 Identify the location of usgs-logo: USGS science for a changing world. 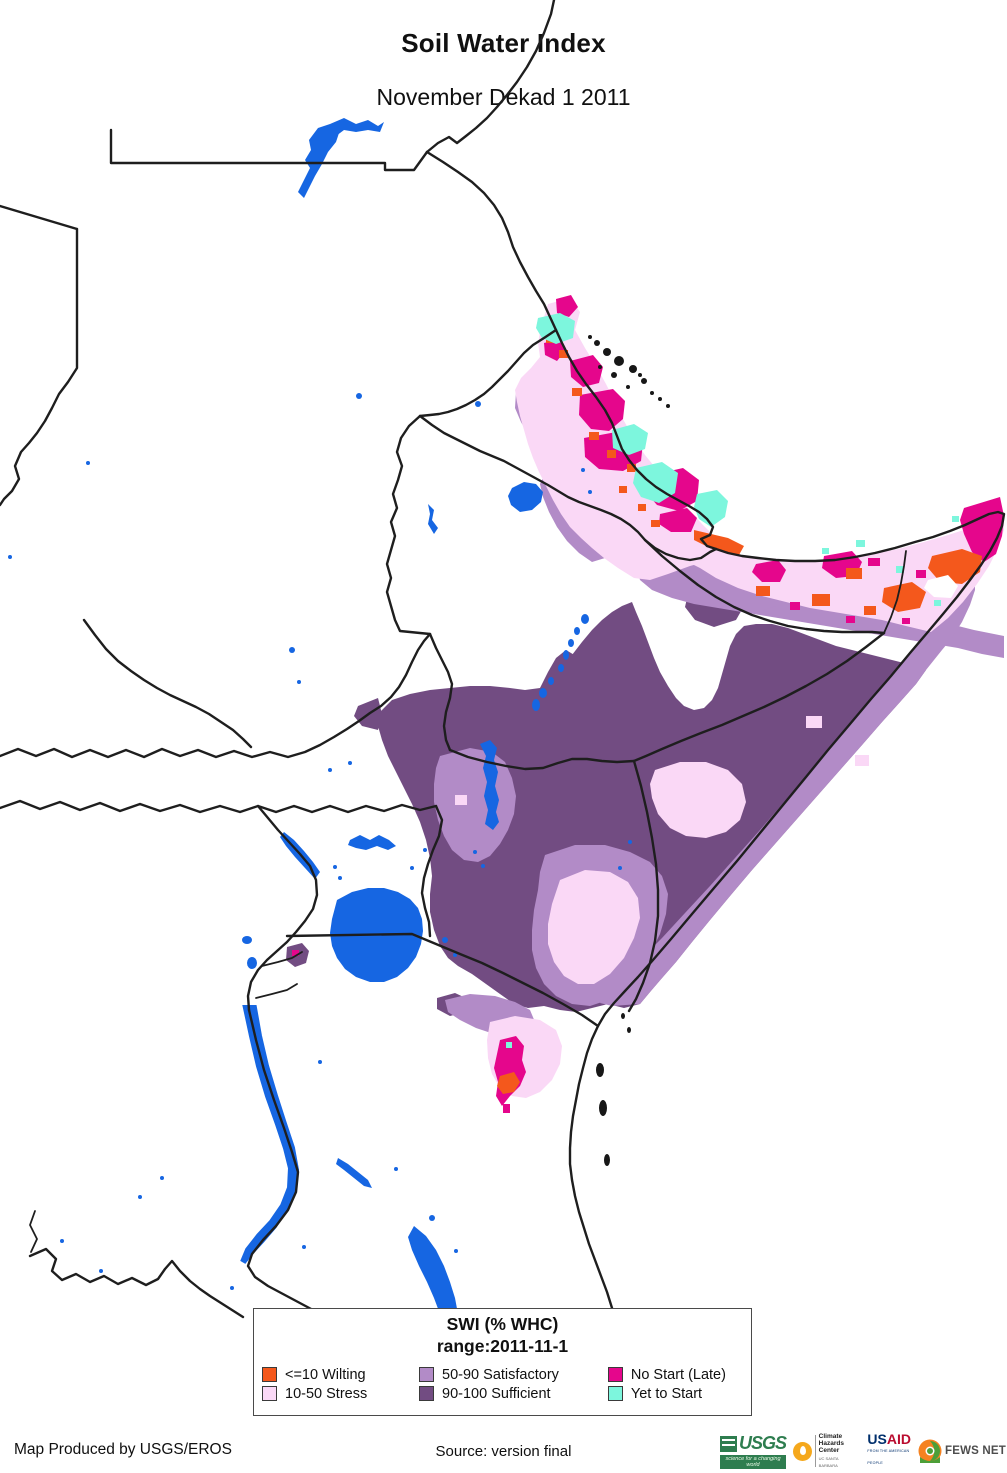
(753, 1451).